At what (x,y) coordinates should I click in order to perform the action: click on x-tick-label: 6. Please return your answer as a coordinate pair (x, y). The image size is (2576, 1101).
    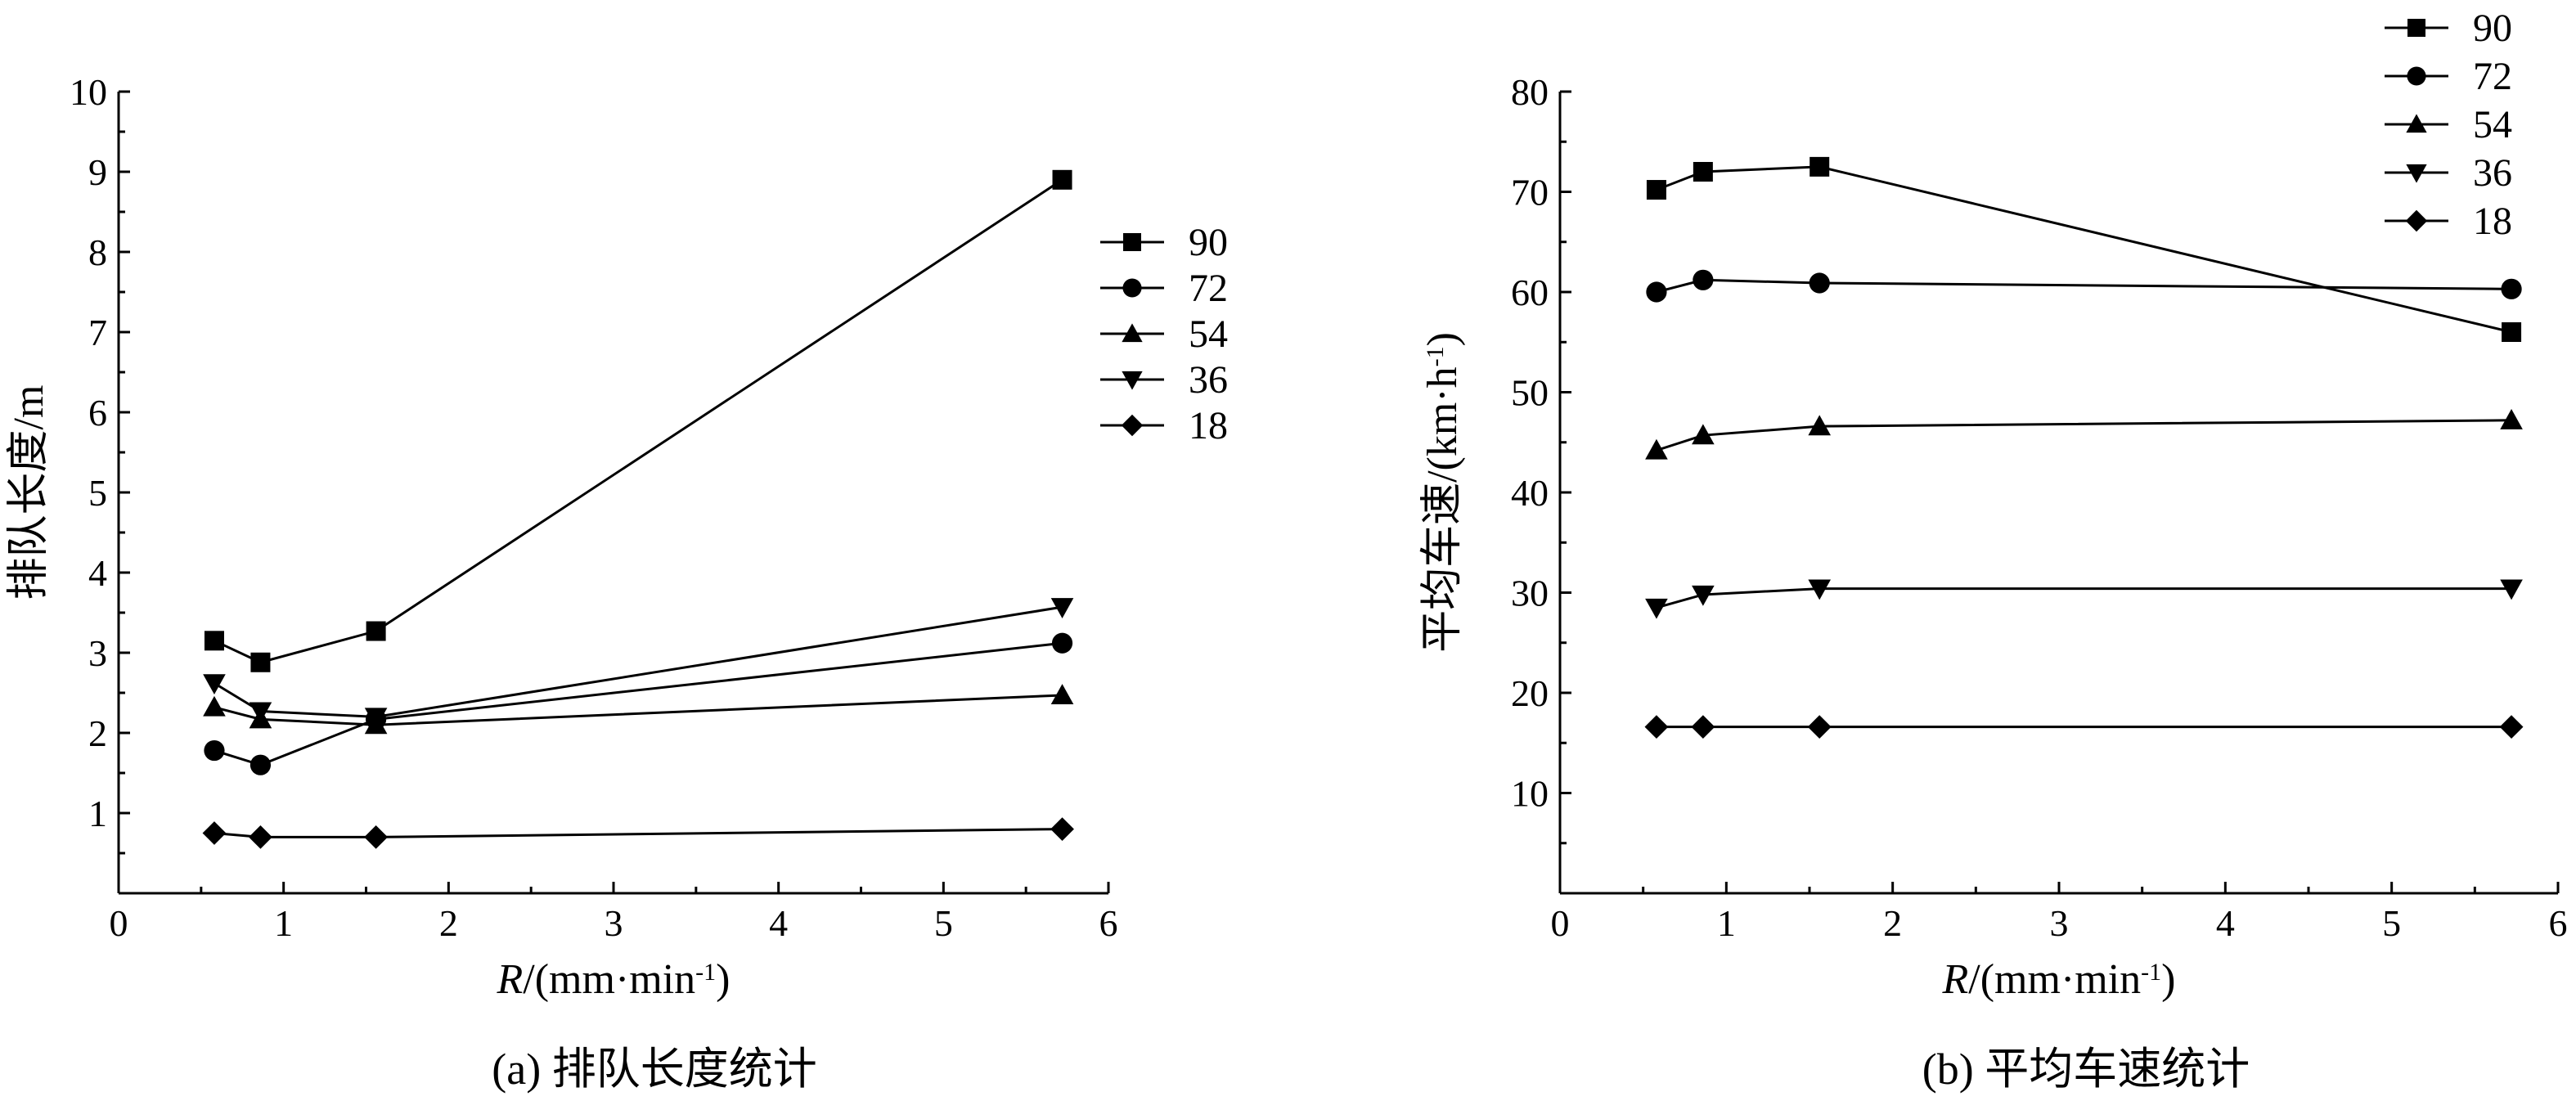
    Looking at the image, I should click on (1109, 923).